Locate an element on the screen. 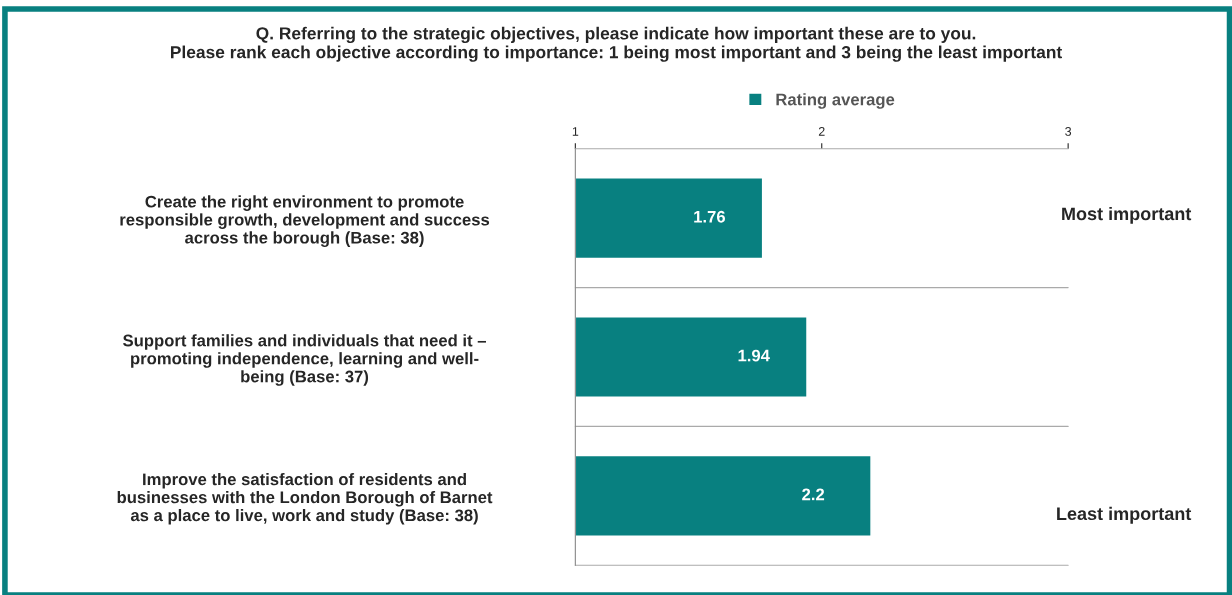 Image resolution: width=1232 pixels, height=595 pixels. y-tick-label: Support families and individuals that need it – promoting independence, learning and well- being (Base: 37) is located at coordinates (304, 360).